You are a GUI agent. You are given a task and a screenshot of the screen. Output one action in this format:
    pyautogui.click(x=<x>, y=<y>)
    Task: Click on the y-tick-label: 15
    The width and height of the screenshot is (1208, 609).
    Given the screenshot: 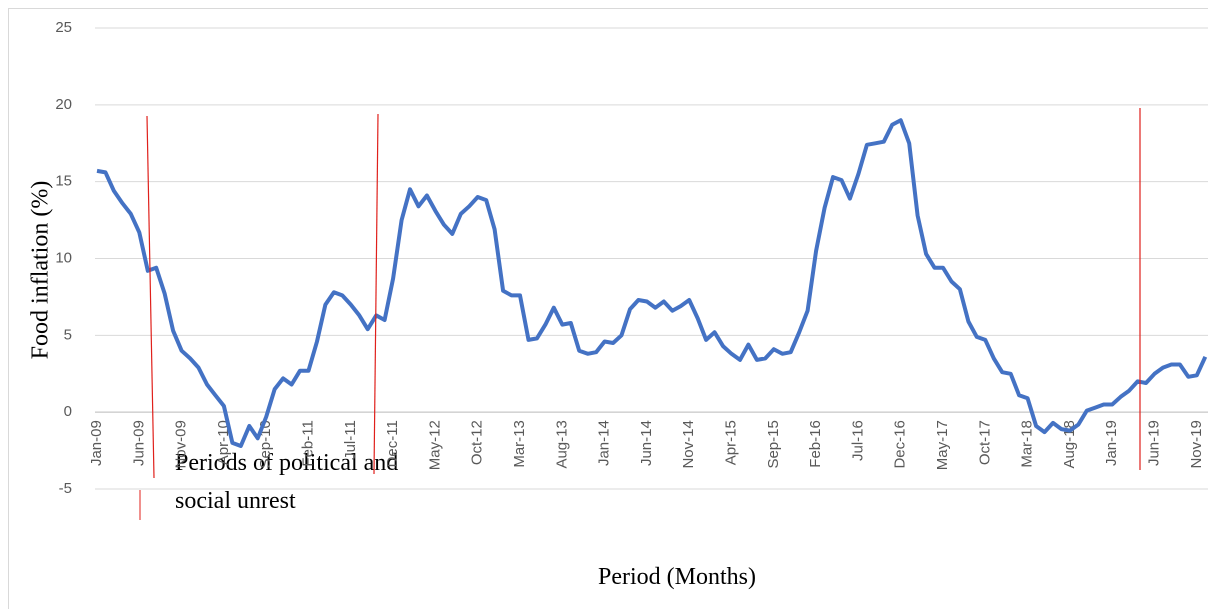 What is the action you would take?
    pyautogui.click(x=63, y=181)
    